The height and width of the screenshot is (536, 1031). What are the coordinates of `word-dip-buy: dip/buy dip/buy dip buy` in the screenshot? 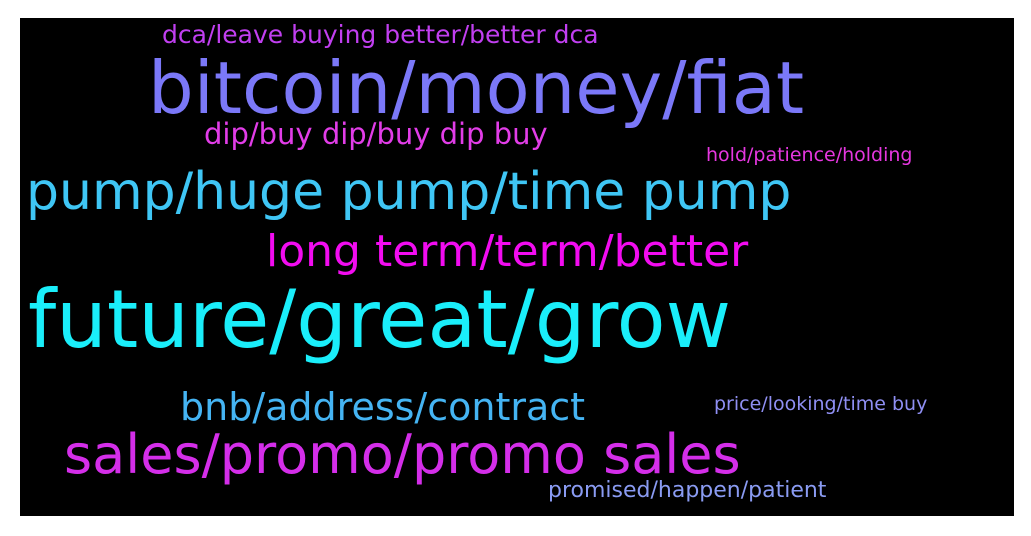 It's located at (376, 134).